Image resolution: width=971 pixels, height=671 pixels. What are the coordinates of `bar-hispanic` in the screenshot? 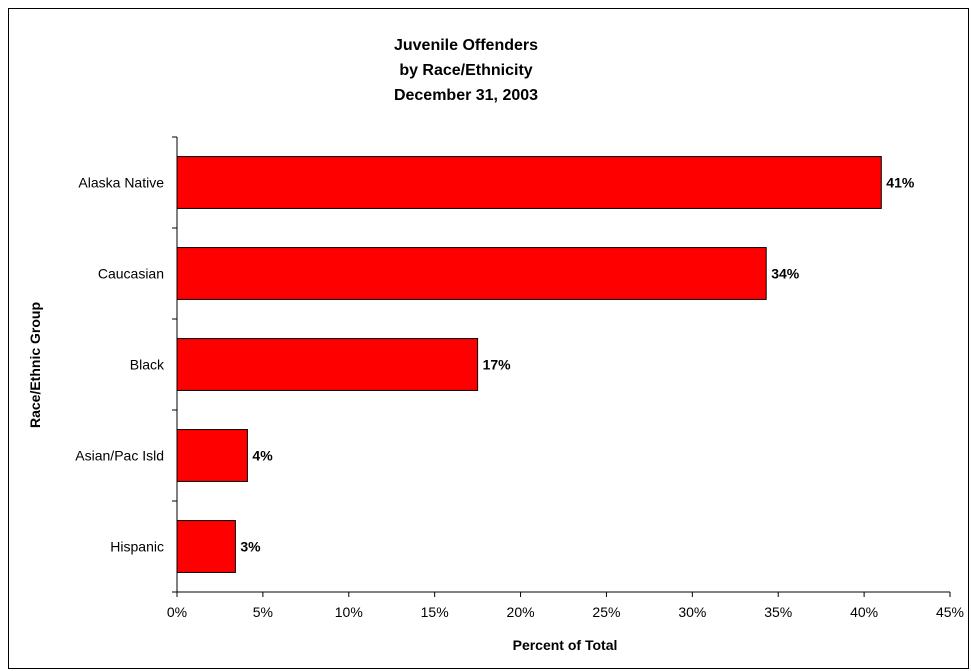 It's located at (206, 546).